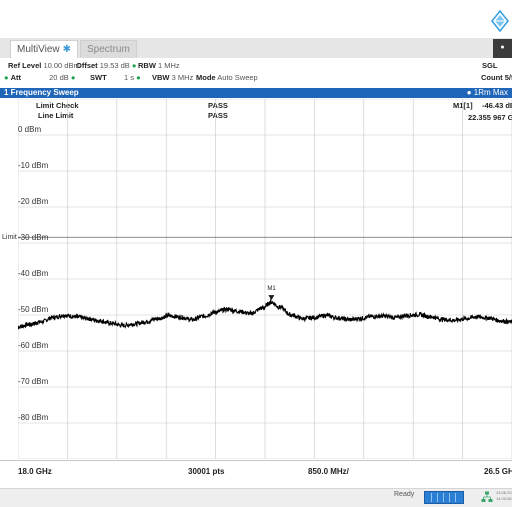  What do you see at coordinates (33, 345) in the screenshot?
I see `y-tick-label: -60 dBm` at bounding box center [33, 345].